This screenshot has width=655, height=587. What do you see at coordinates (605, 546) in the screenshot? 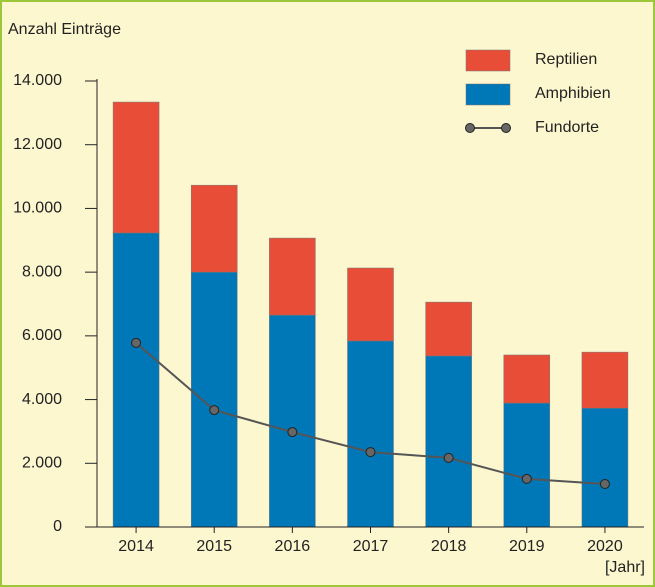
I see `x-tick-label: 2020` at bounding box center [605, 546].